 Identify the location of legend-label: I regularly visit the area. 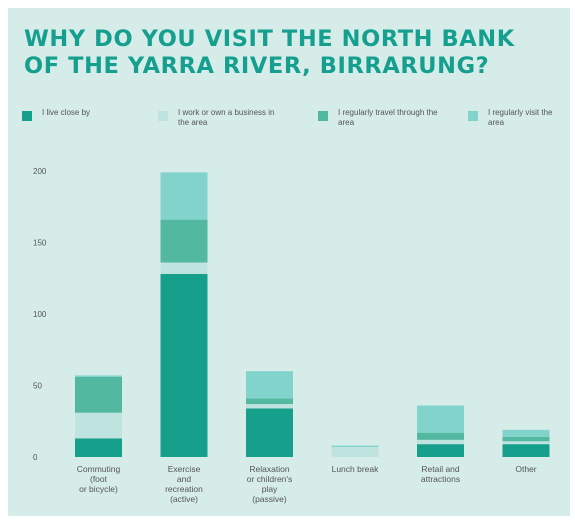
(520, 117).